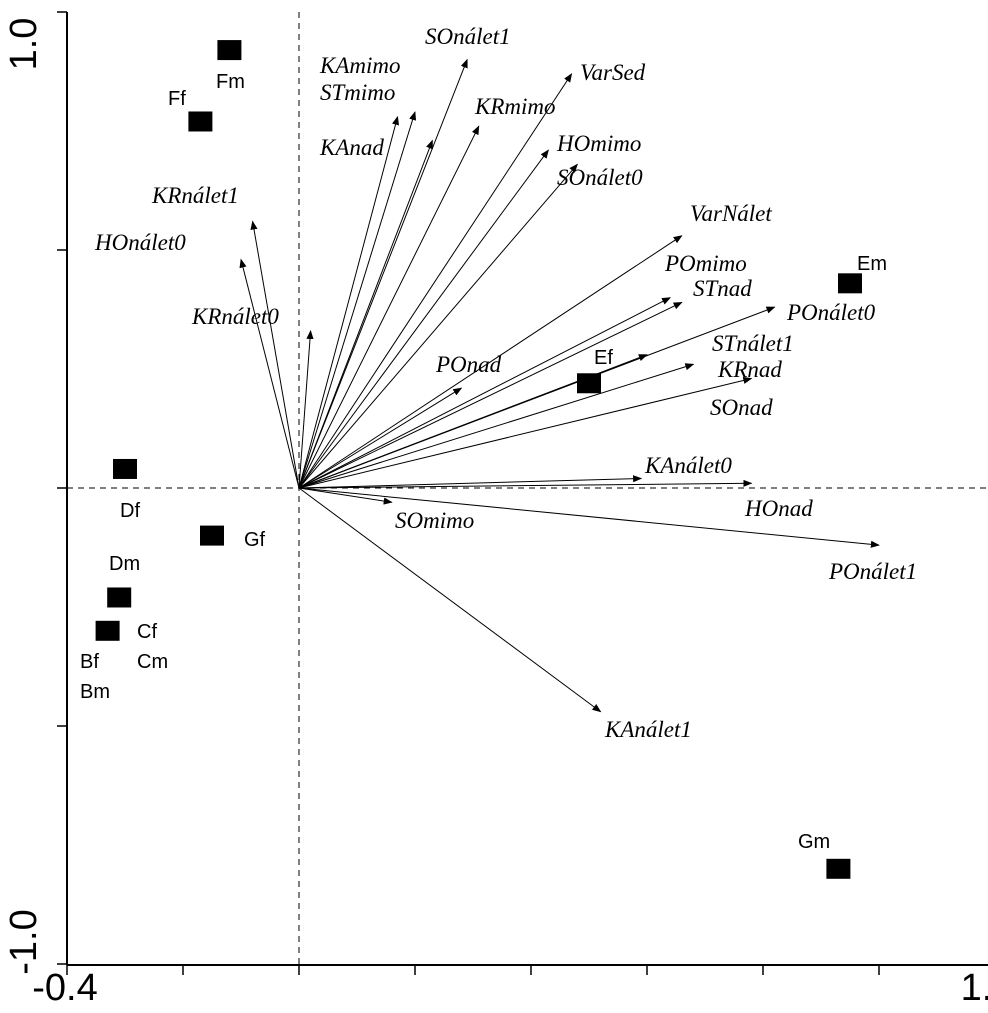 This screenshot has width=988, height=1013. I want to click on y-tick-label: -1.0, so click(24, 941).